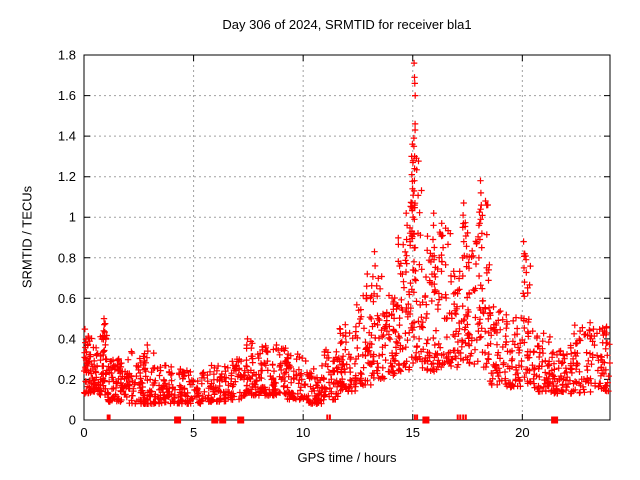 The image size is (640, 480). What do you see at coordinates (67, 257) in the screenshot?
I see `svg-text: 0.8` at bounding box center [67, 257].